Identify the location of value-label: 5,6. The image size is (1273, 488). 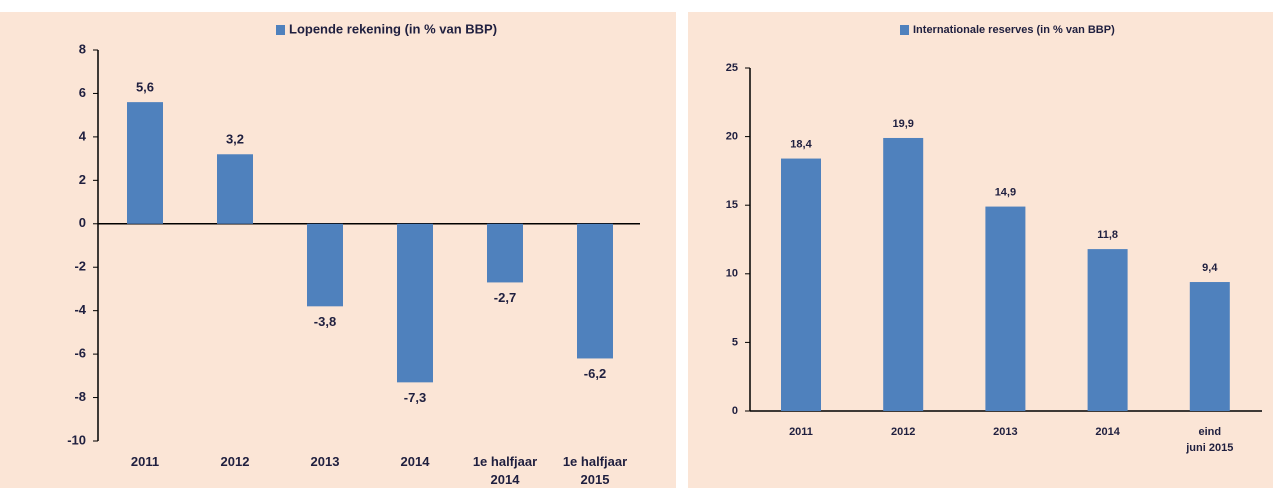
(145, 87).